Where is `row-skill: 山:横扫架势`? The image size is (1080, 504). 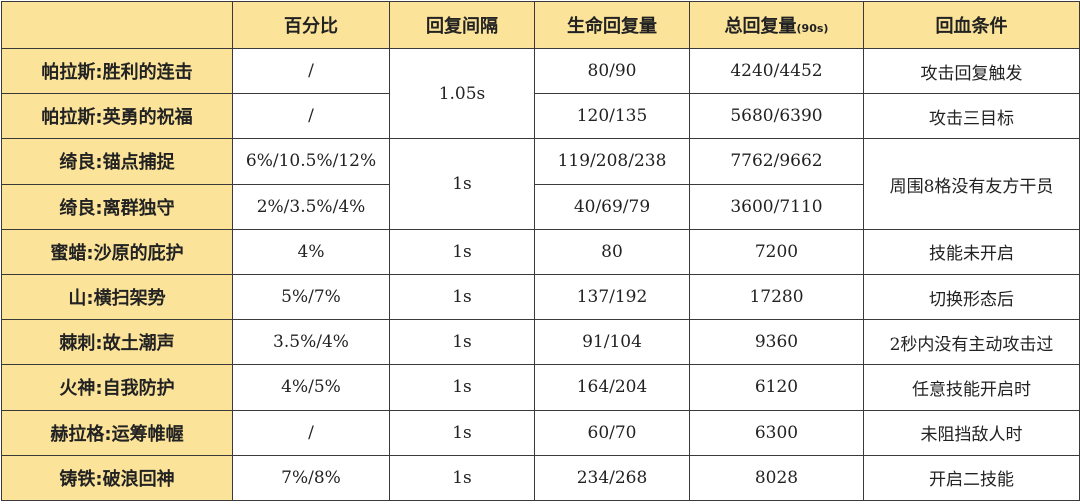
row-skill: 山:横扫架势 is located at coordinates (117, 297).